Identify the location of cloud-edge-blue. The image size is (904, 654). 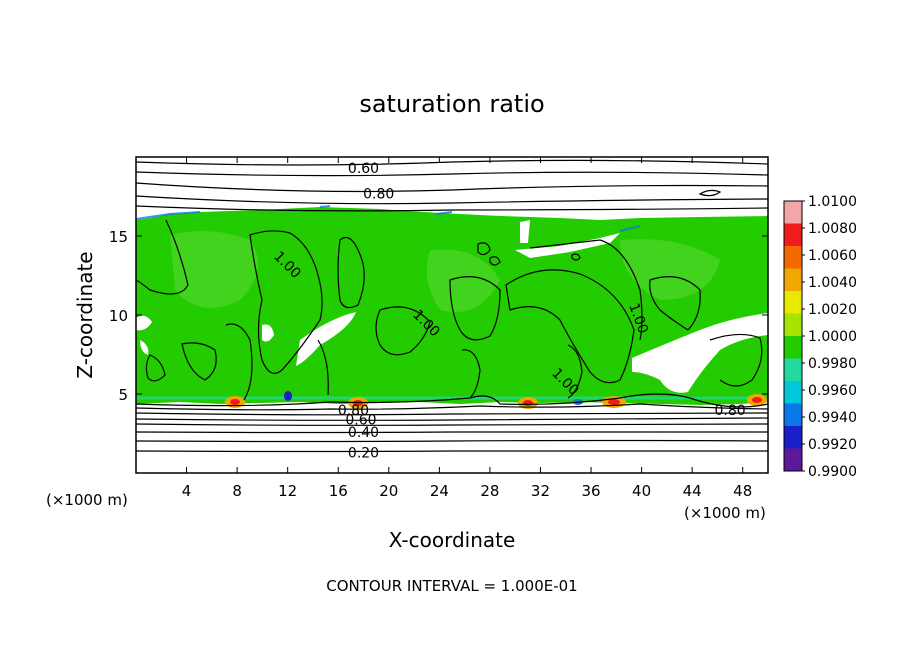
(388, 218).